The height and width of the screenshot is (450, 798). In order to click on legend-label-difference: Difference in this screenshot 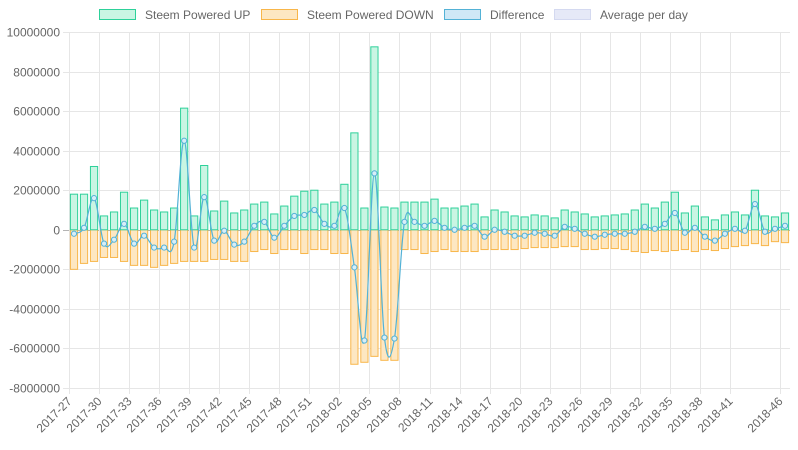, I will do `click(517, 15)`.